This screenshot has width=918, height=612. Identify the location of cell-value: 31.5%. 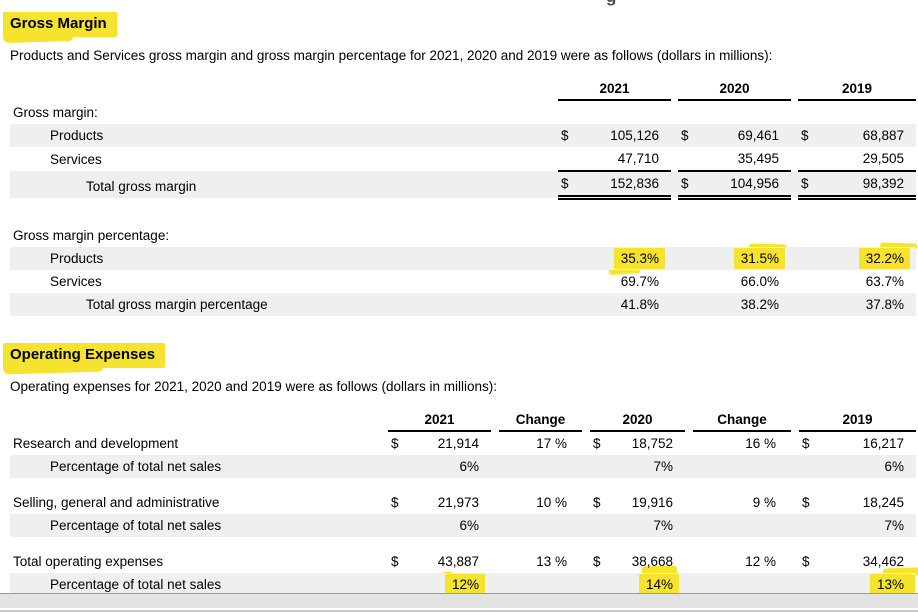
(744, 258).